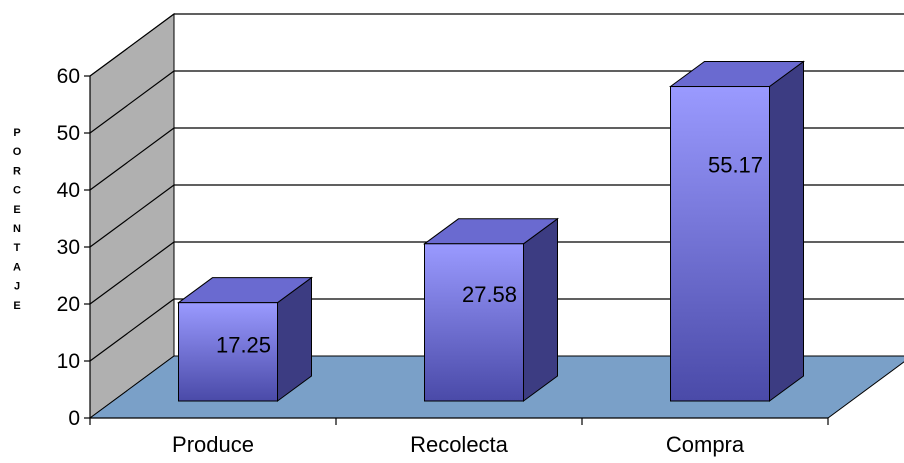 This screenshot has height=463, width=904. I want to click on bar-produce, so click(245, 339).